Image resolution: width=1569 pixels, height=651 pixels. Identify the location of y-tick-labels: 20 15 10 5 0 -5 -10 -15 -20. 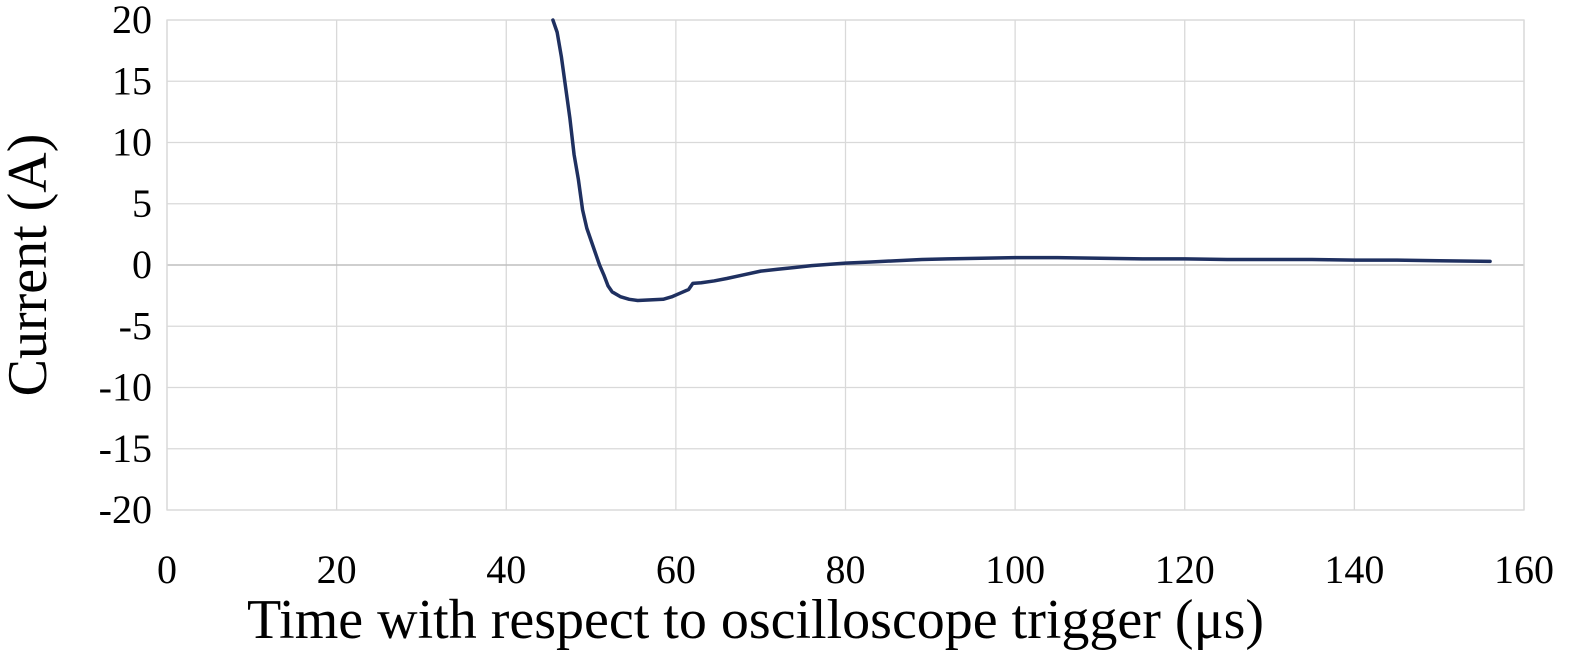
(125, 266).